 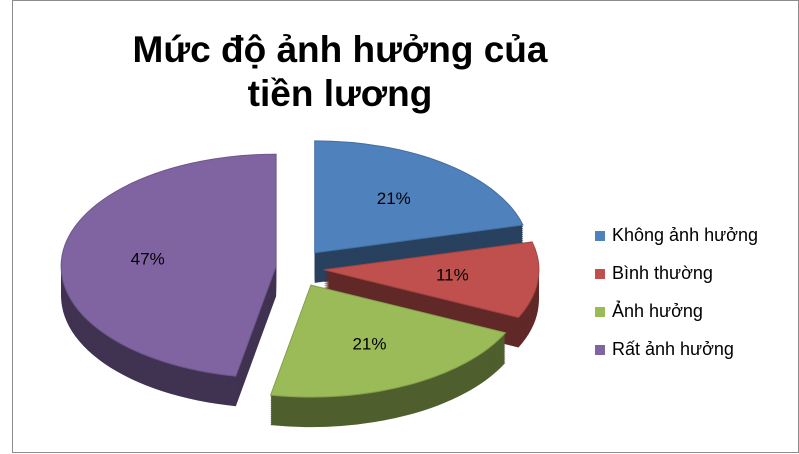 What do you see at coordinates (452, 275) in the screenshot?
I see `data-label: 11%` at bounding box center [452, 275].